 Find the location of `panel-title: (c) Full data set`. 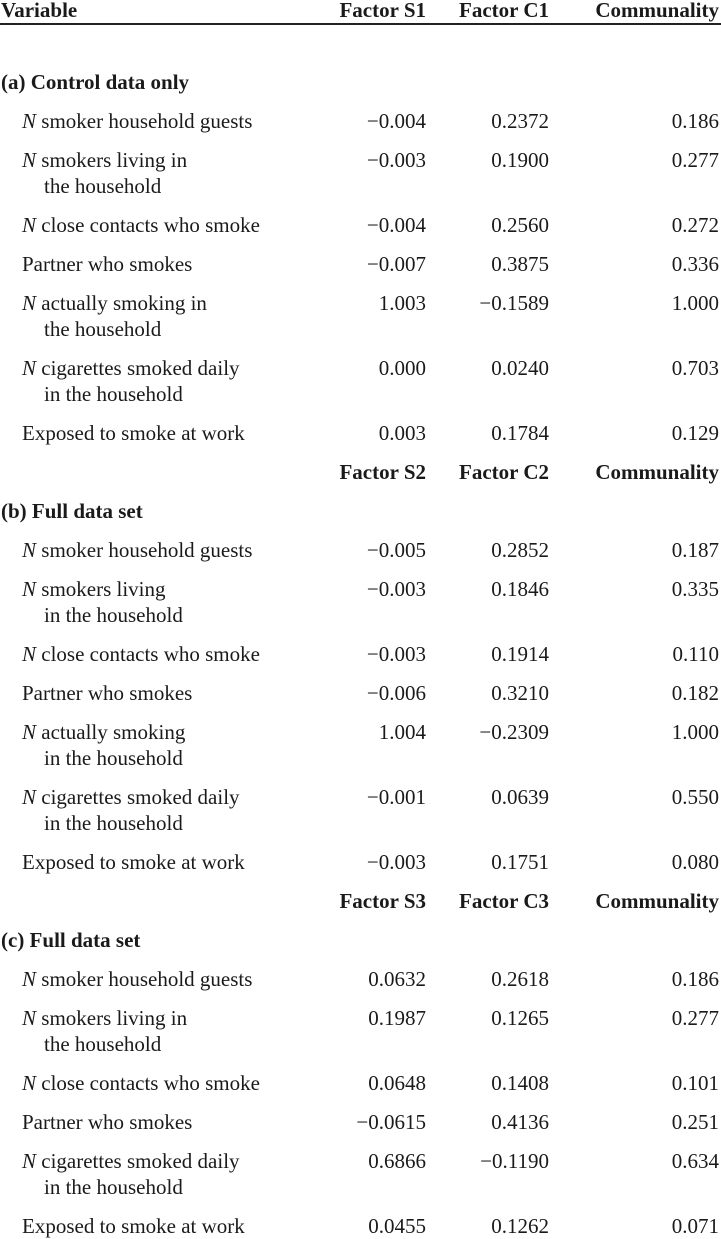

panel-title: (c) Full data set is located at coordinates (71, 940).